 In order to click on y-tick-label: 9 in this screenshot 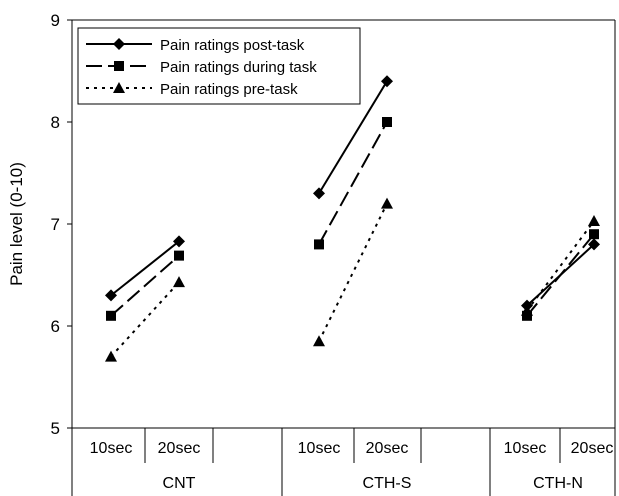, I will do `click(55, 20)`.